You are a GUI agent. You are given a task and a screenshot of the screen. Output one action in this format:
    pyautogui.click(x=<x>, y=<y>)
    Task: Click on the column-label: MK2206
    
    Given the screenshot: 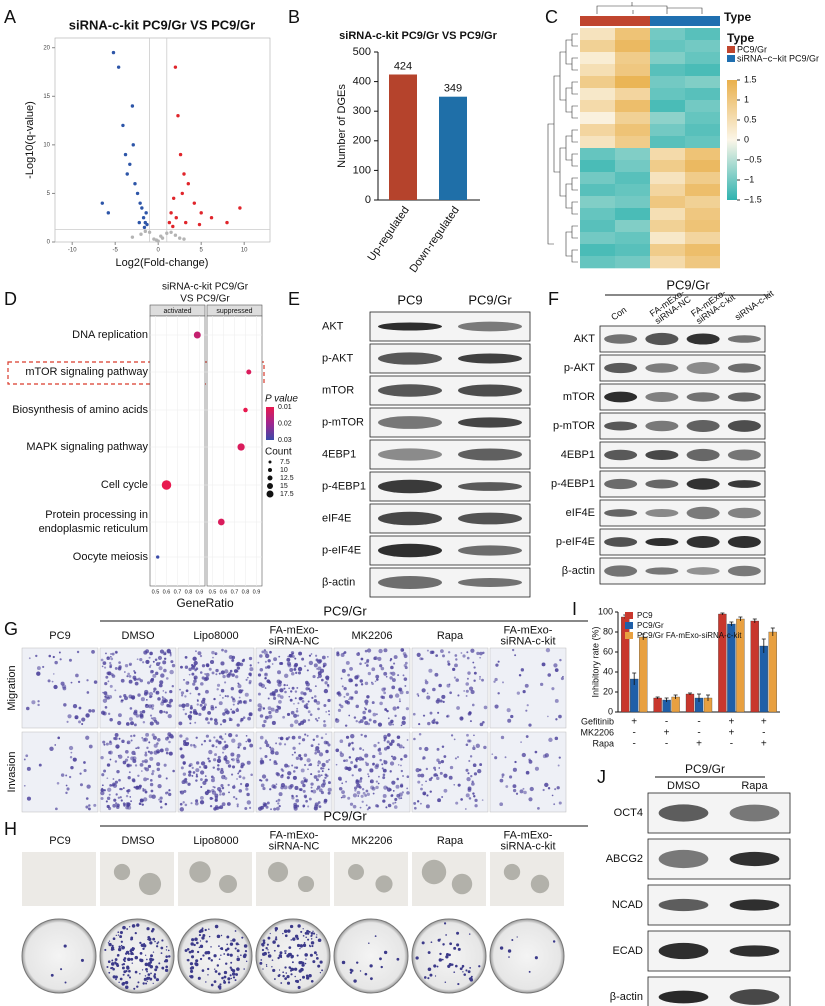 What is the action you would take?
    pyautogui.click(x=372, y=841)
    